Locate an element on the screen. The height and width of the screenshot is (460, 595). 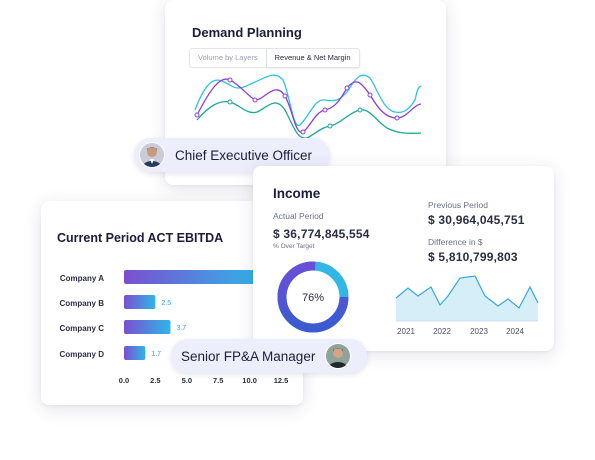
ceo-pill: Chief Executive Officer is located at coordinates (232, 155).